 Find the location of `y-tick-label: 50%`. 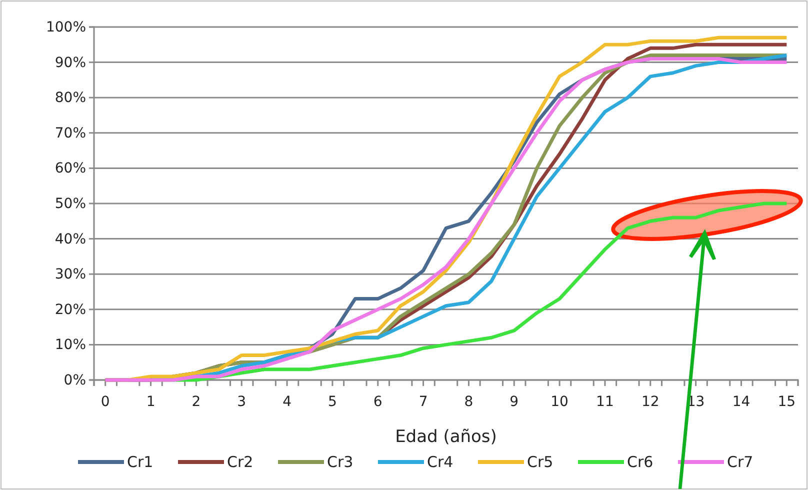

y-tick-label: 50% is located at coordinates (70, 204).